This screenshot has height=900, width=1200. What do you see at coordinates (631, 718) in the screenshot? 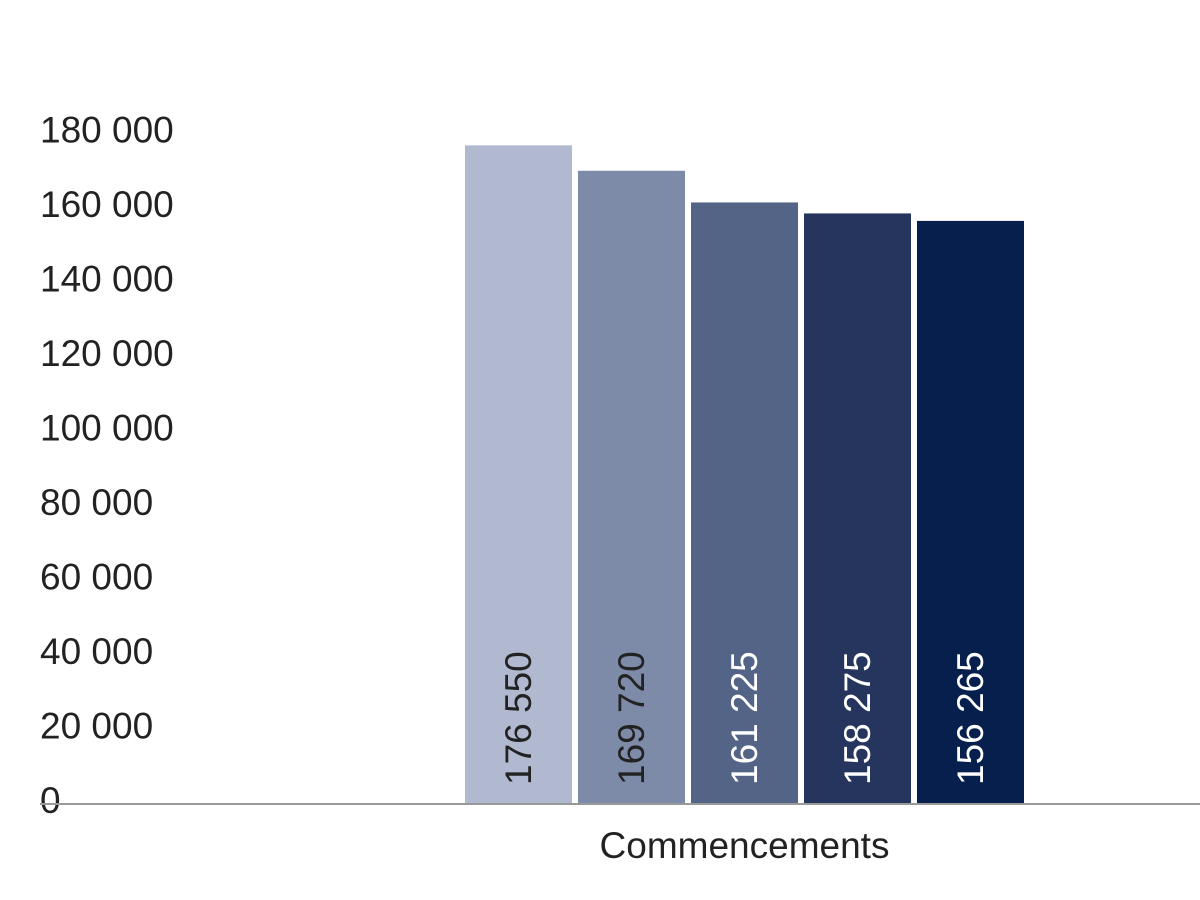
I see `bar-value-label: 169 720` at bounding box center [631, 718].